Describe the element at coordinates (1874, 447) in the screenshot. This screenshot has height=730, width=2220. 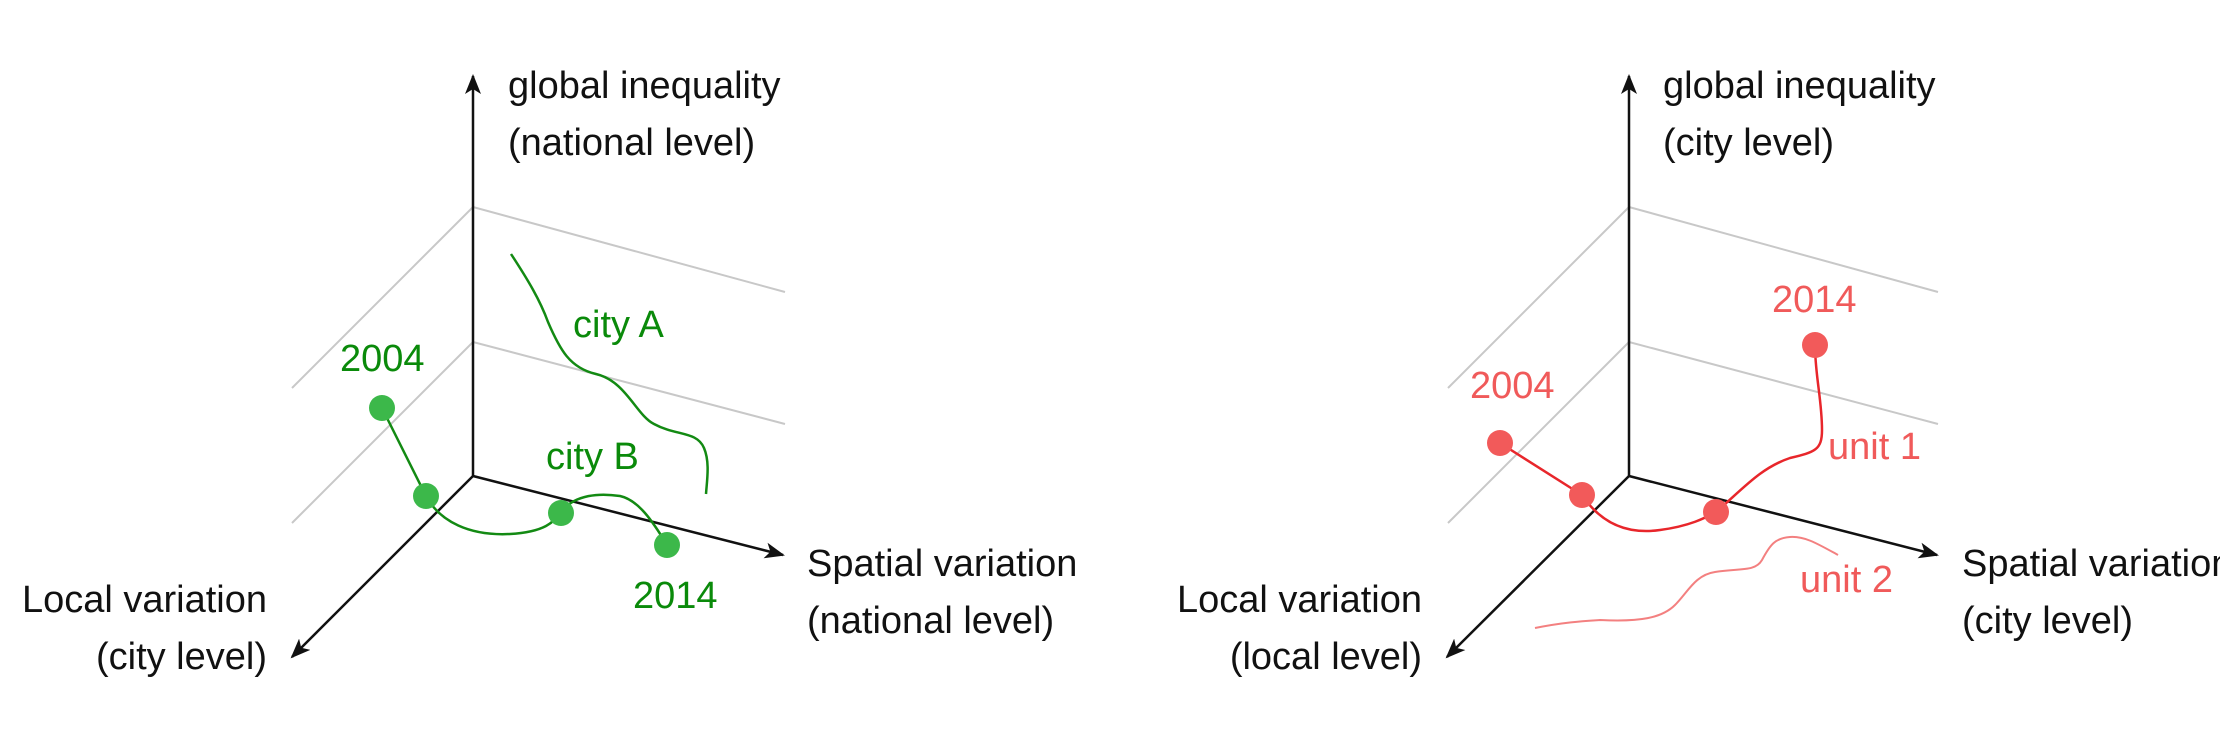
I see `unit-1-label: unit 1` at that location.